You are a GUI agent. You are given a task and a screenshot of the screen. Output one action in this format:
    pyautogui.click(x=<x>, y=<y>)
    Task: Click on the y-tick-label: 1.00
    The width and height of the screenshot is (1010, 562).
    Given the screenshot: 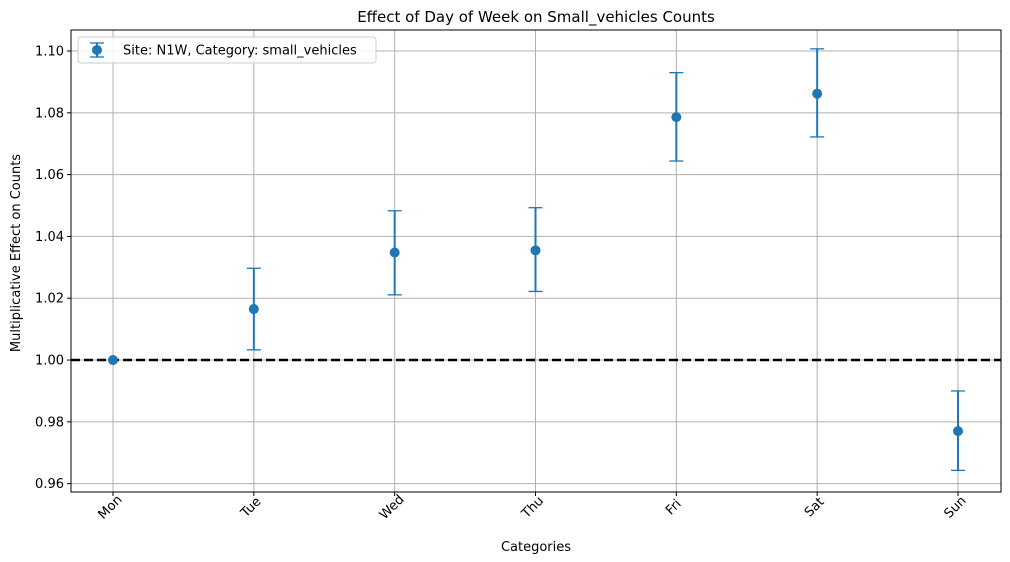 What is the action you would take?
    pyautogui.click(x=49, y=361)
    